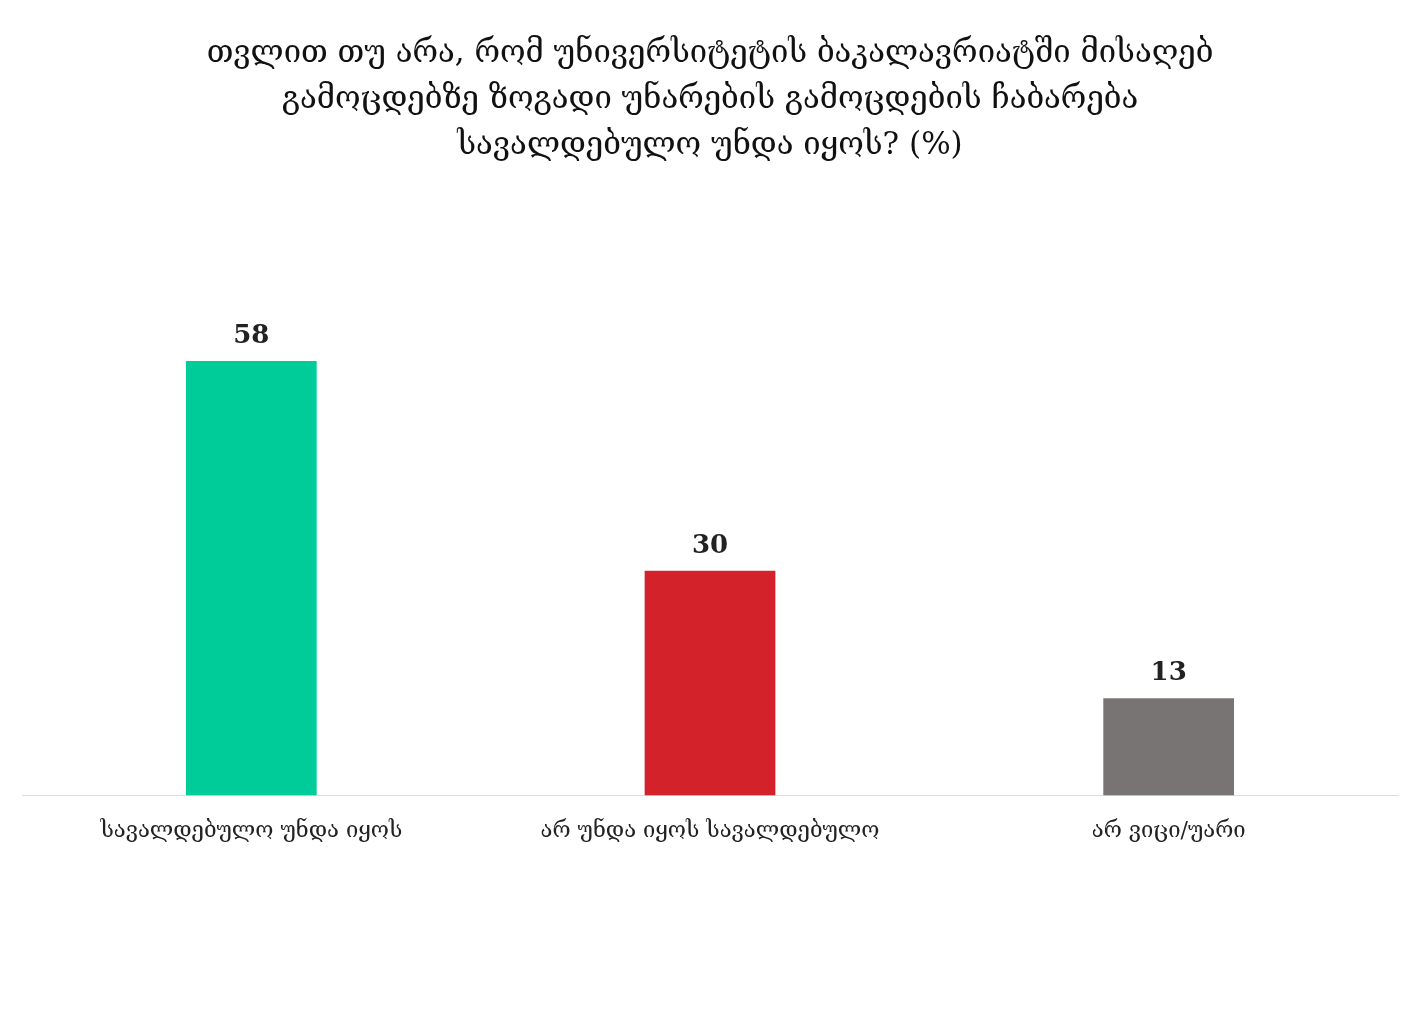 The width and height of the screenshot is (1420, 1031). I want to click on x-tick-label: არ ვიცი/უარი, so click(1168, 829).